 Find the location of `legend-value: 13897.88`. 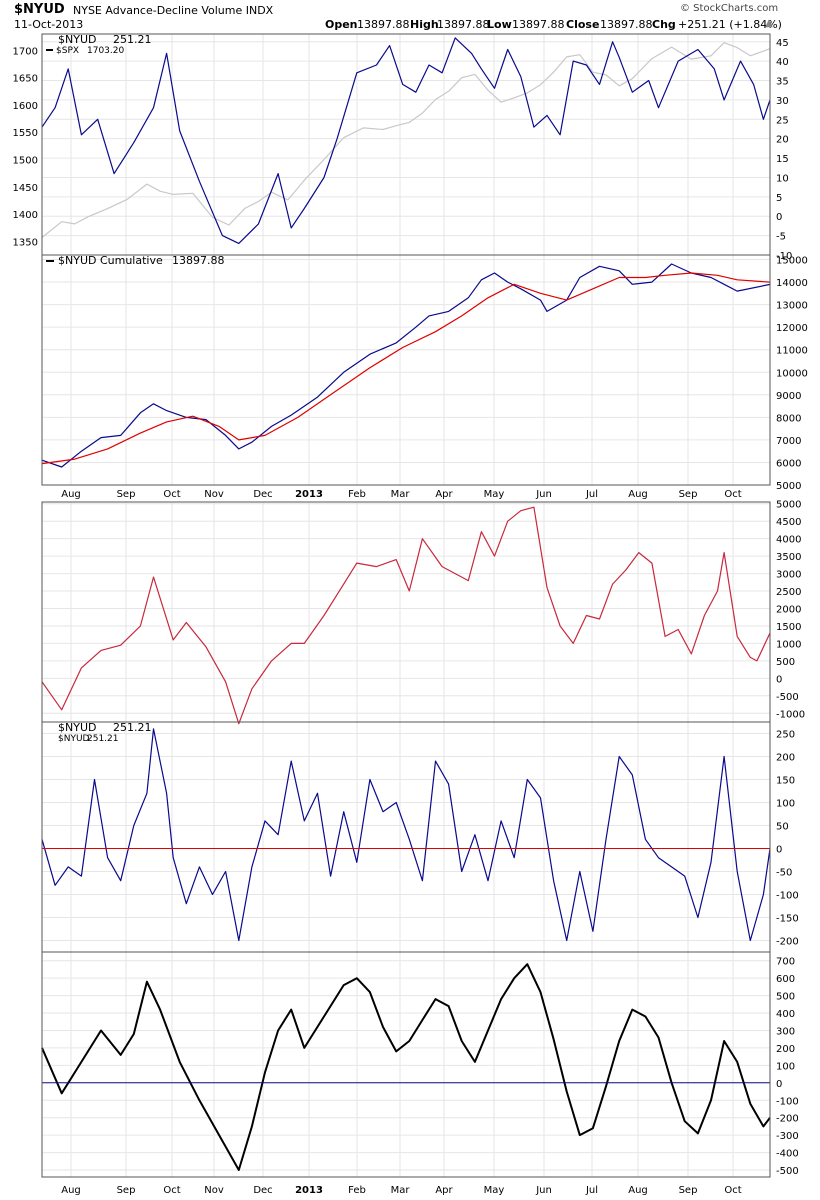

legend-value: 13897.88 is located at coordinates (198, 260).